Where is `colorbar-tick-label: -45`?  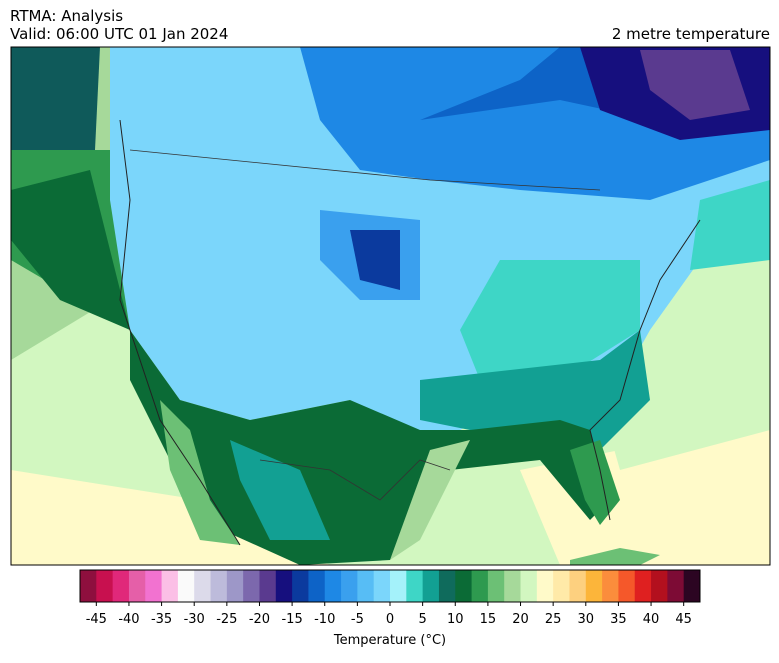
colorbar-tick-label: -45 is located at coordinates (96, 619).